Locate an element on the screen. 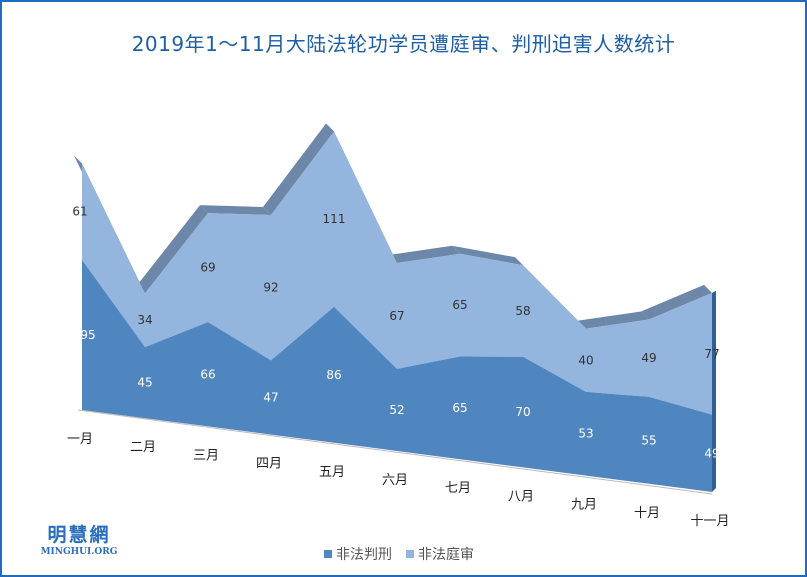 The height and width of the screenshot is (577, 807). logo-en: MINGHUI.ORG is located at coordinates (79, 552).